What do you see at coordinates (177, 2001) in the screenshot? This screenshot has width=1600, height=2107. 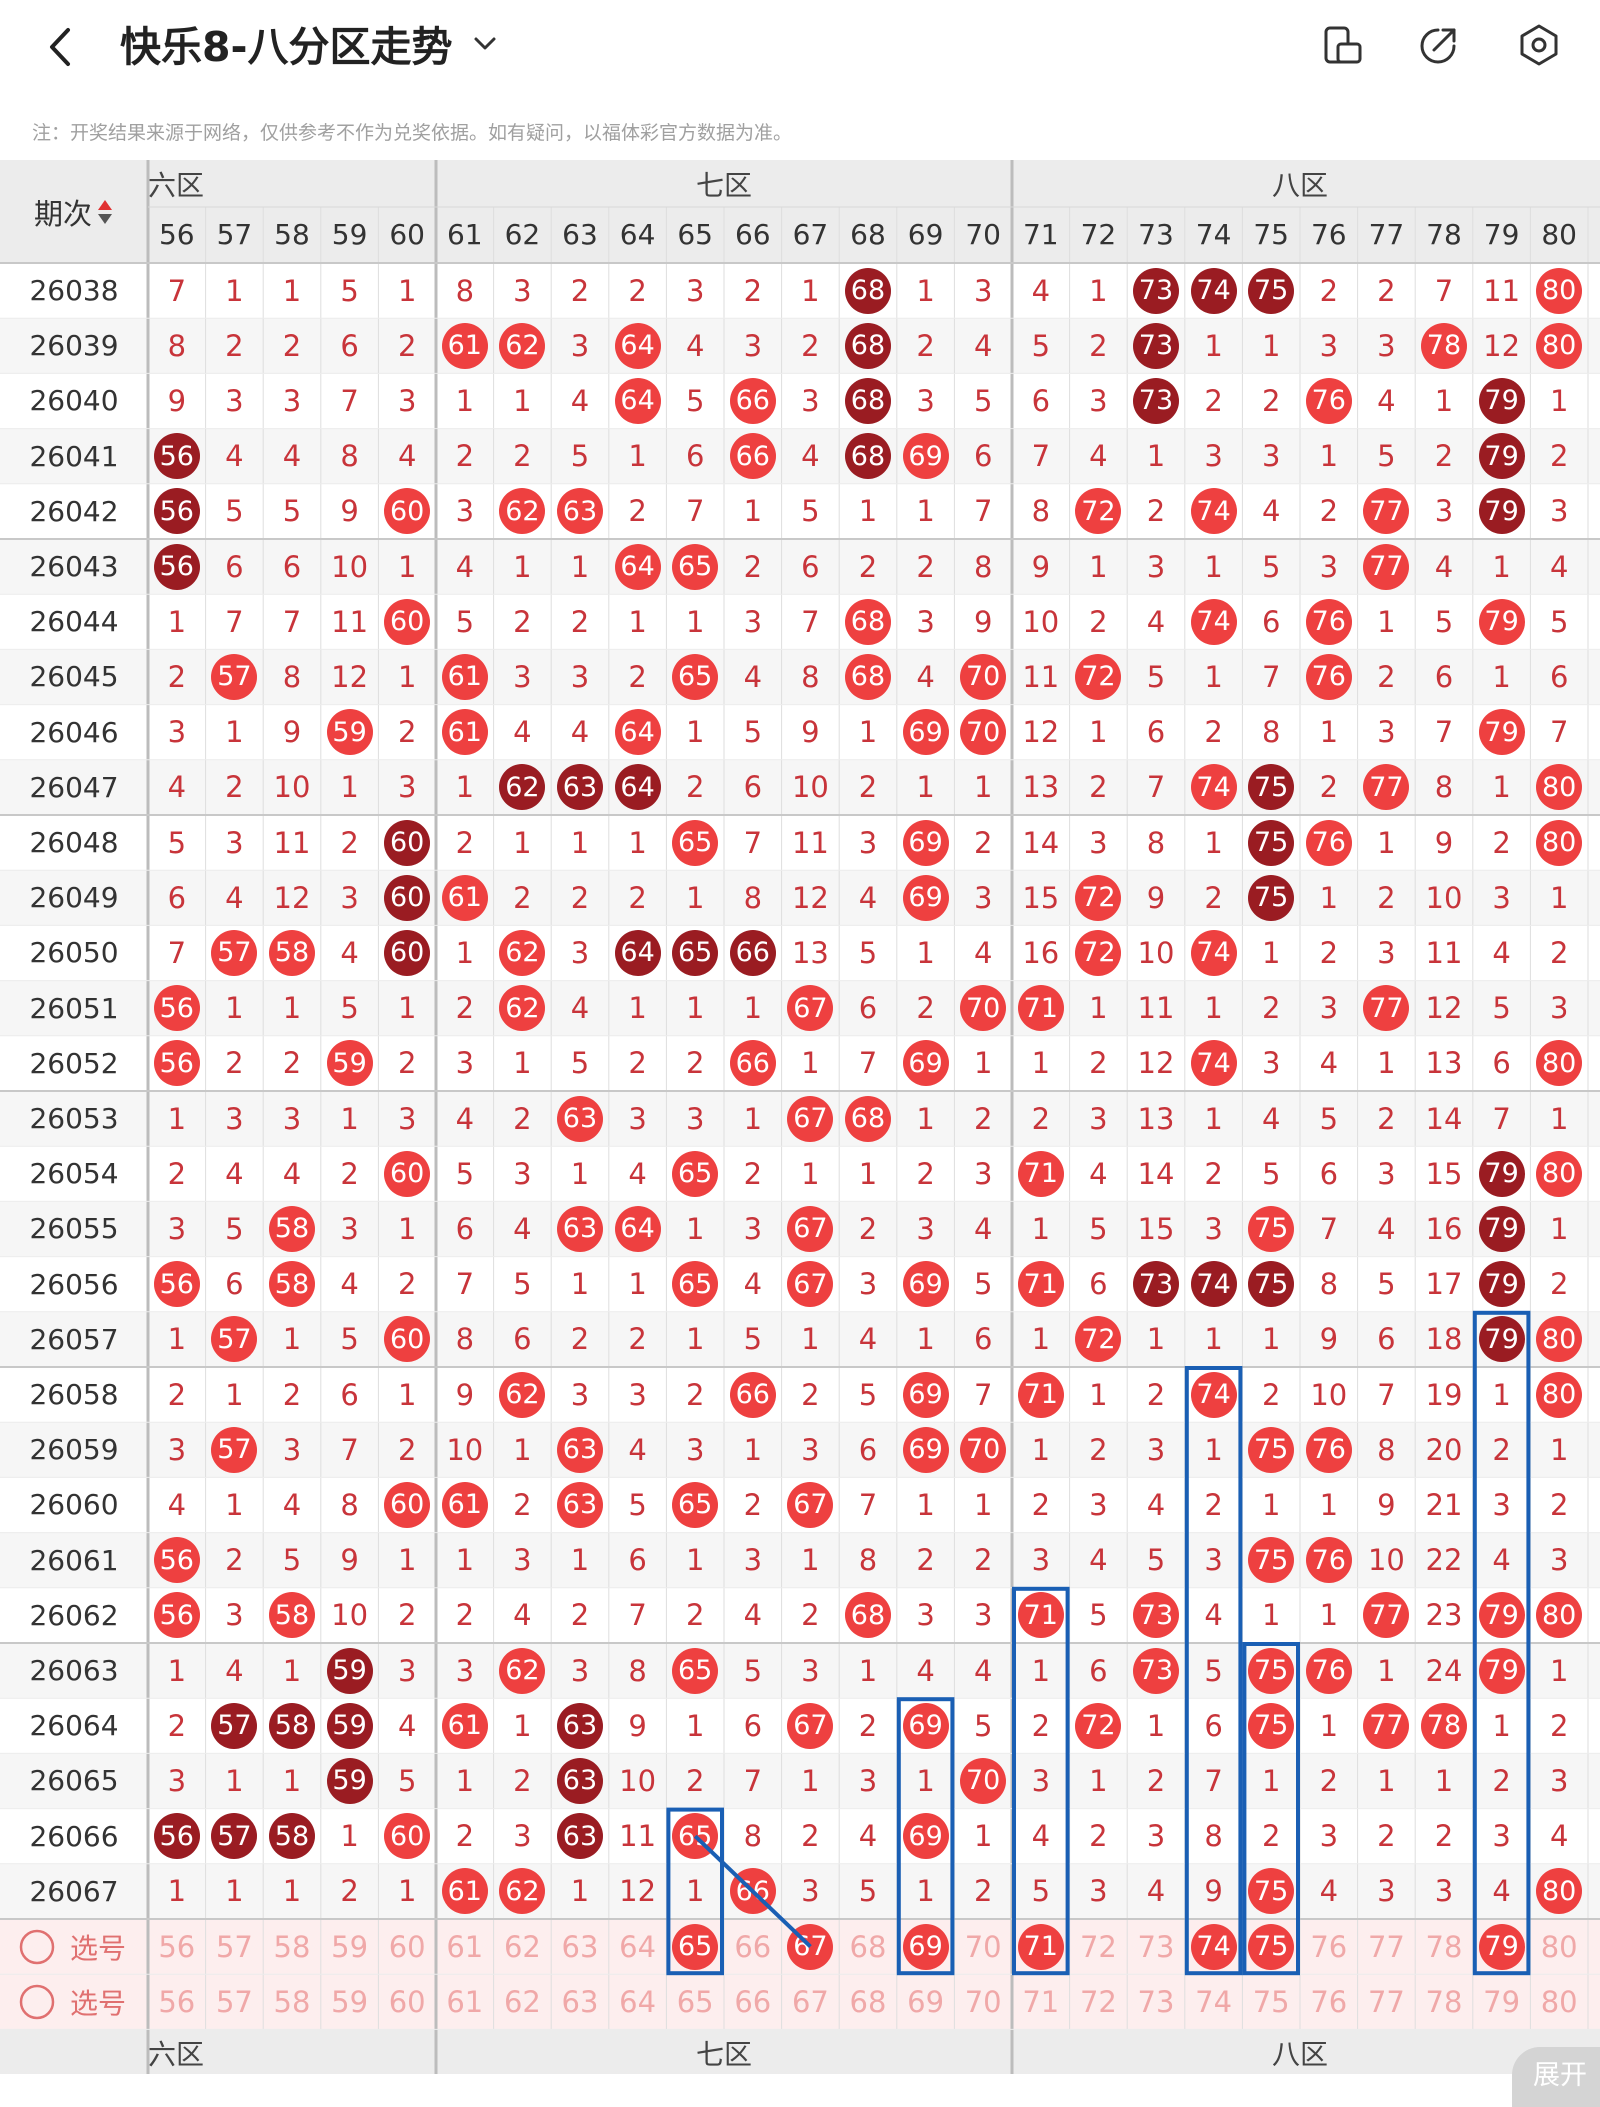 I see `pick-number-cell: 56` at bounding box center [177, 2001].